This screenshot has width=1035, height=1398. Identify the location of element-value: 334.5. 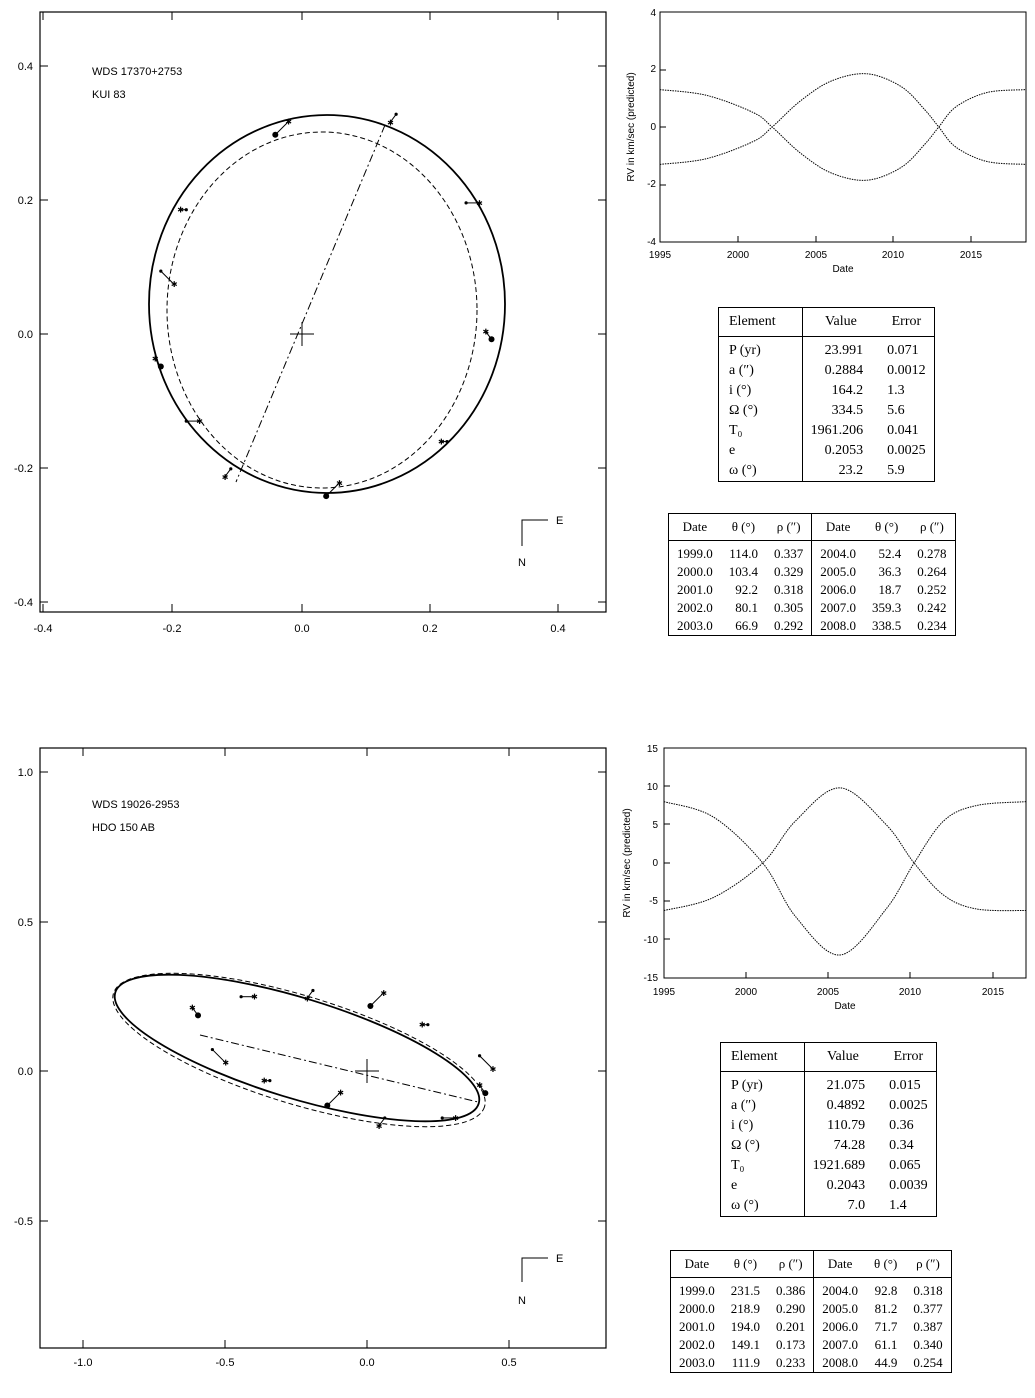
(847, 410).